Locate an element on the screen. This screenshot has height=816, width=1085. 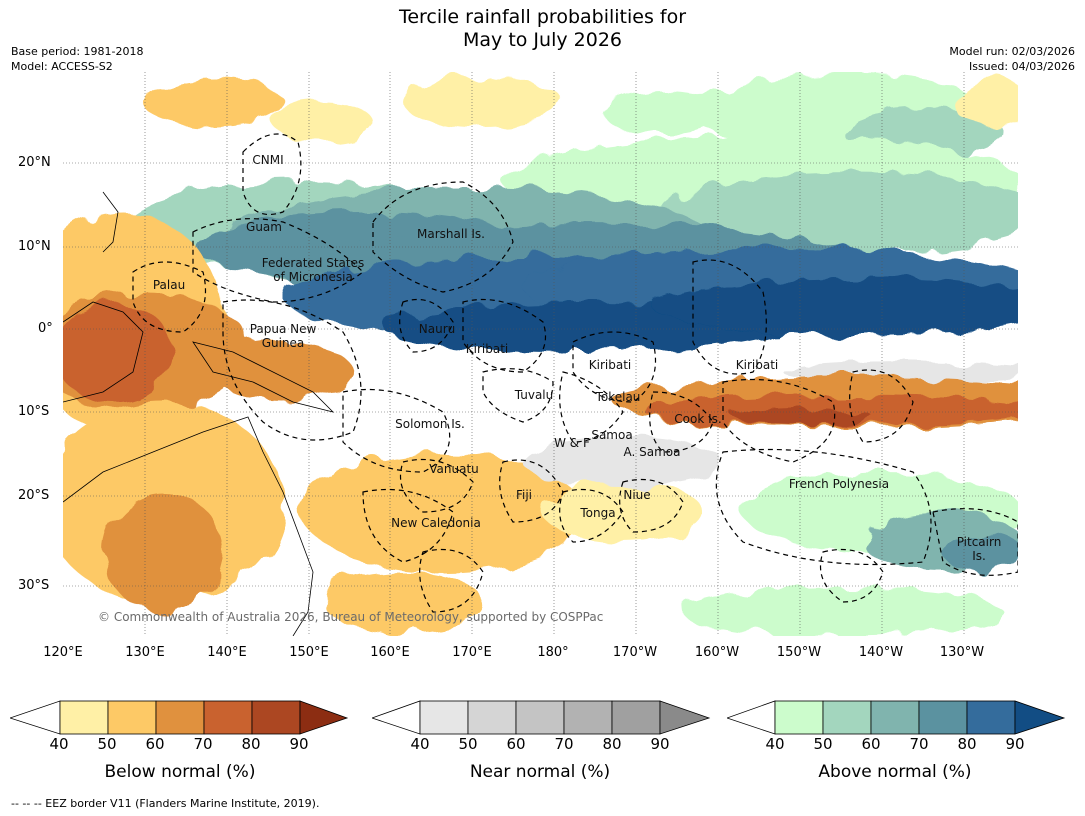
cb-below-tick: 80 is located at coordinates (251, 744).